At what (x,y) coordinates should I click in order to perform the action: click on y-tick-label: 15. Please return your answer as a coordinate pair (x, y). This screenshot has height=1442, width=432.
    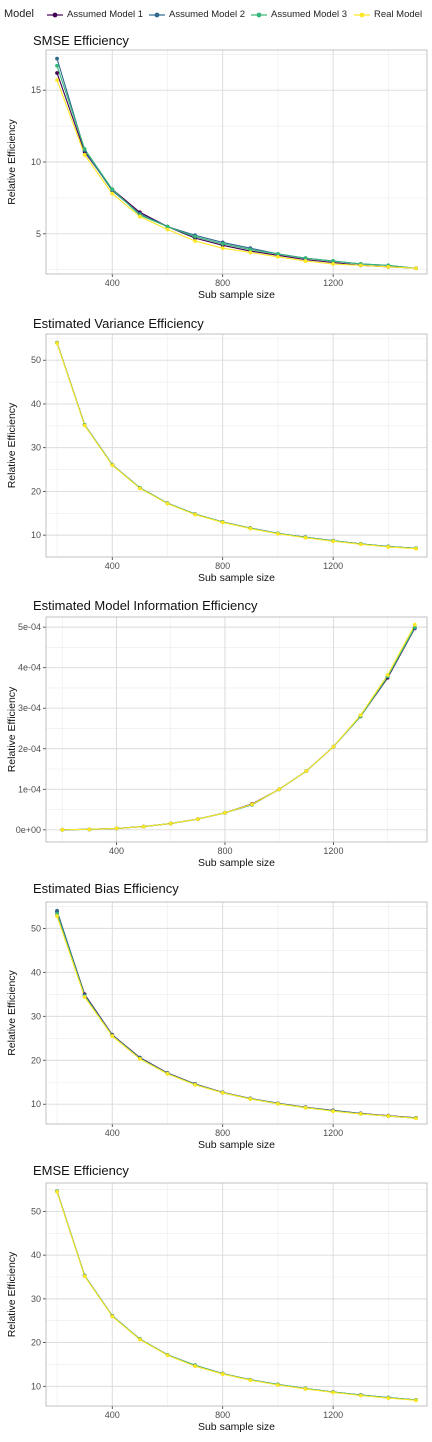
    Looking at the image, I should click on (36, 90).